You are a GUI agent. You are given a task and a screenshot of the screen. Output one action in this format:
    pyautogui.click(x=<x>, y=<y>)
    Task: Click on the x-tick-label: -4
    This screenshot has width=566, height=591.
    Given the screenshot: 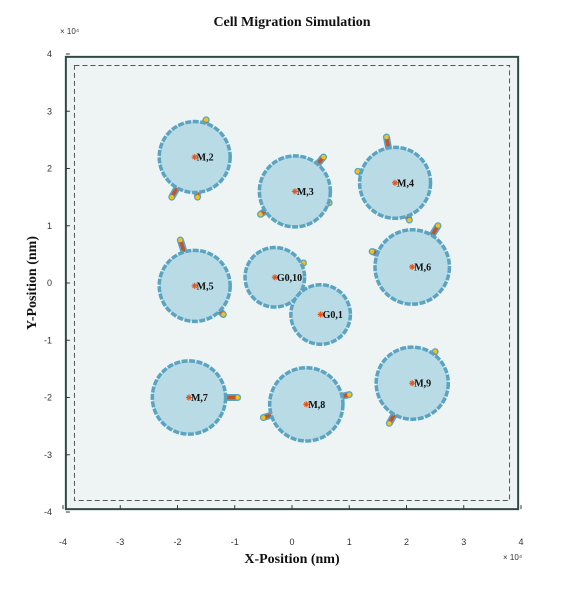 What is the action you would take?
    pyautogui.click(x=63, y=542)
    